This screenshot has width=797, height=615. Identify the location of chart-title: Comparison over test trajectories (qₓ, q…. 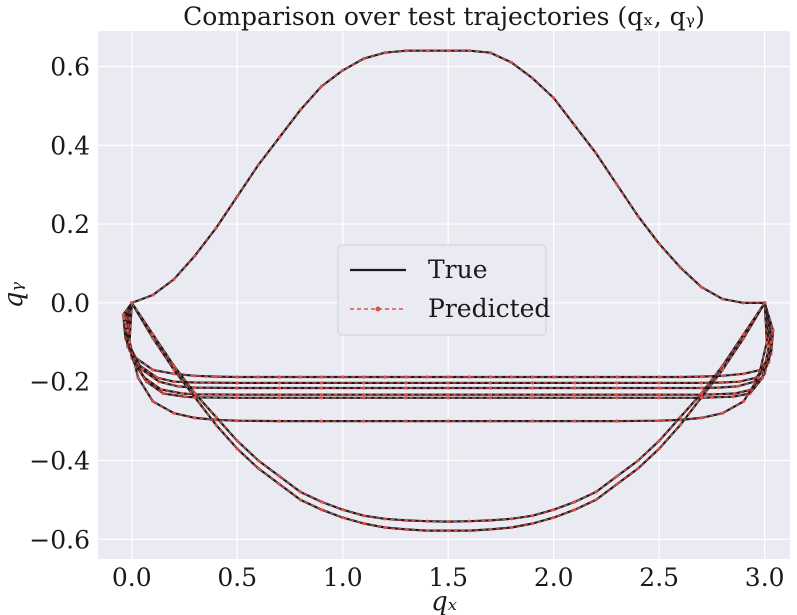
(444, 16).